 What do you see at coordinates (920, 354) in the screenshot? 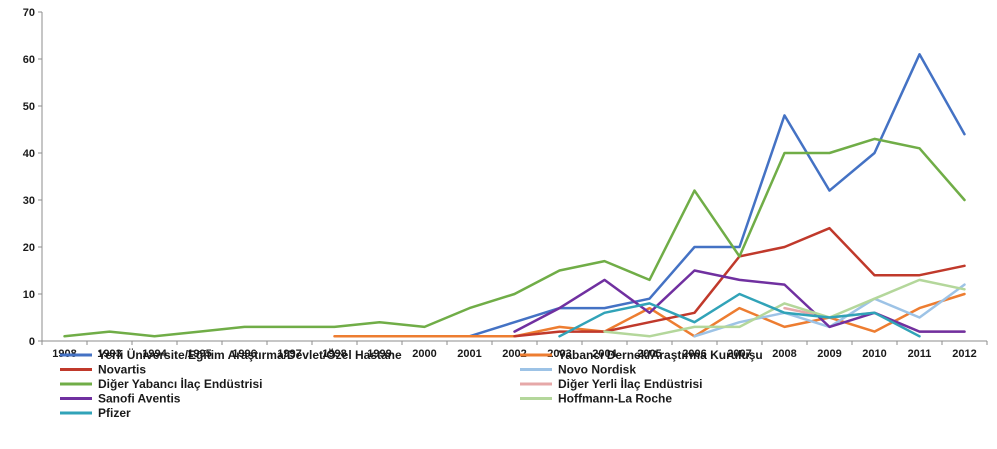
I see `x-tick-label: 2011` at bounding box center [920, 354].